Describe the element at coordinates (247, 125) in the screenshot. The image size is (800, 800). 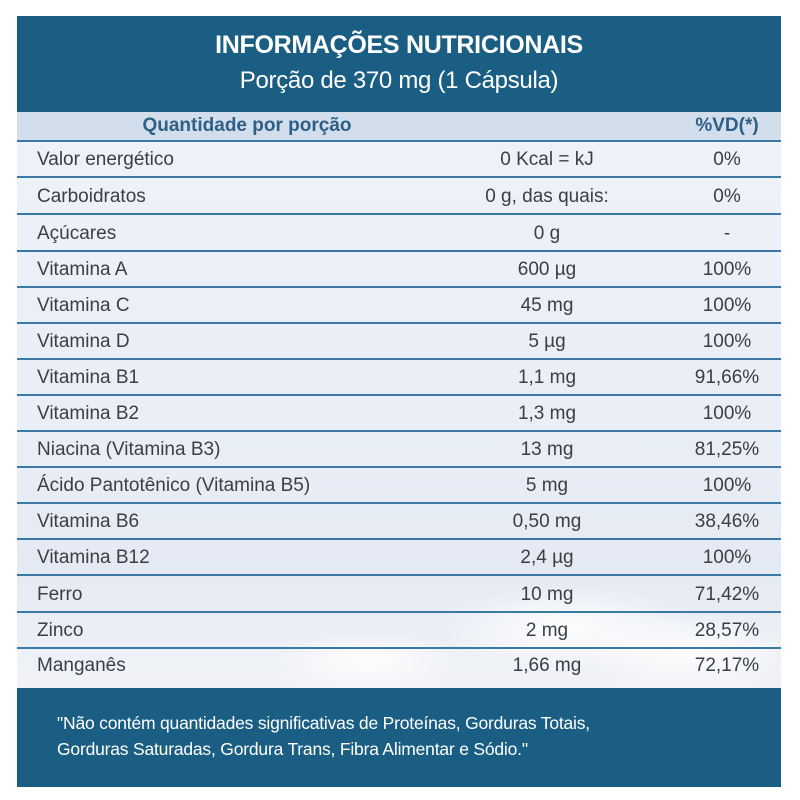
I see `column-header-quantity: Quantidade por porção` at that location.